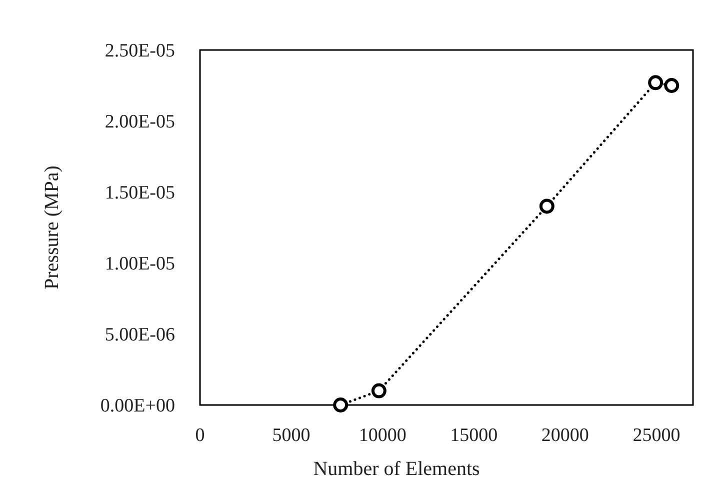 The height and width of the screenshot is (495, 726). What do you see at coordinates (656, 435) in the screenshot?
I see `x-tick-label: 25000` at bounding box center [656, 435].